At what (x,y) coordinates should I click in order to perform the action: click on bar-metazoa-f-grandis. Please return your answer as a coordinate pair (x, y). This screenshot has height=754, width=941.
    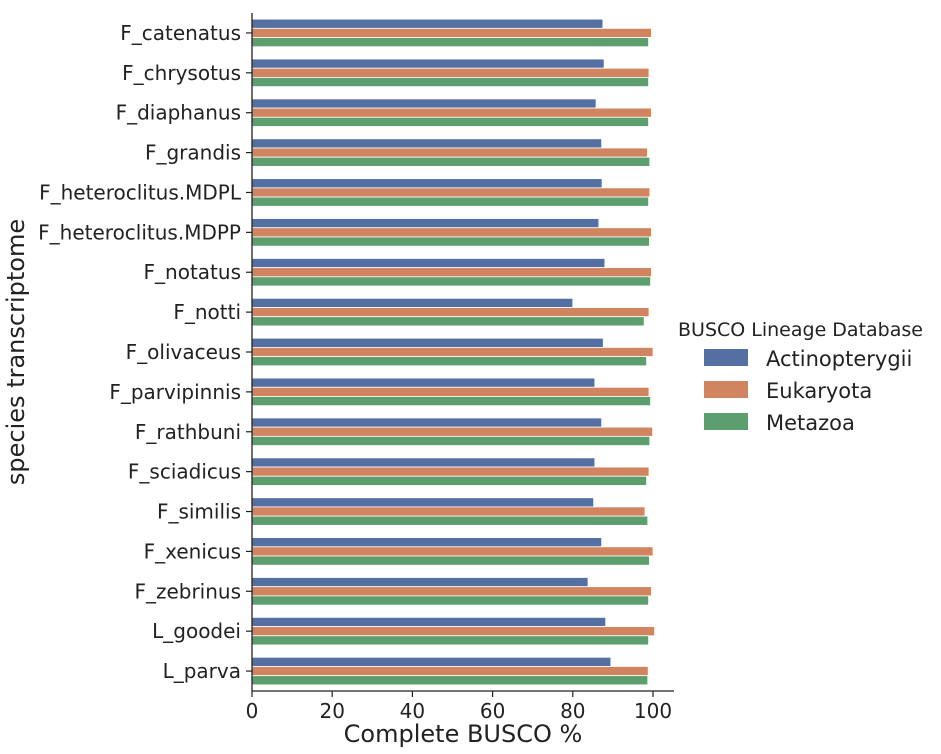
    Looking at the image, I should click on (451, 161).